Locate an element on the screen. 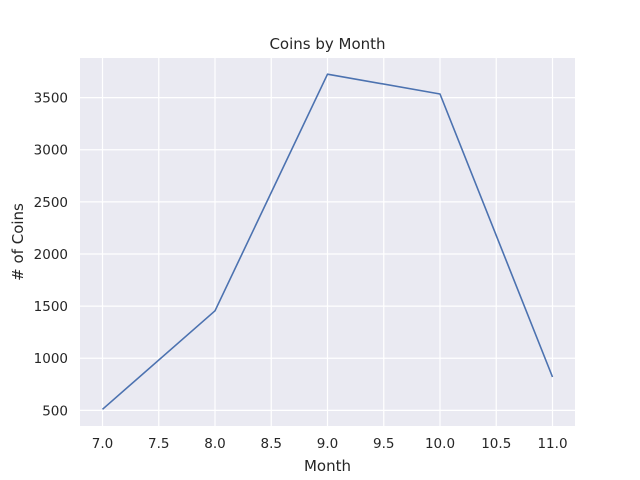  x-tick-label: 9.0 is located at coordinates (327, 444).